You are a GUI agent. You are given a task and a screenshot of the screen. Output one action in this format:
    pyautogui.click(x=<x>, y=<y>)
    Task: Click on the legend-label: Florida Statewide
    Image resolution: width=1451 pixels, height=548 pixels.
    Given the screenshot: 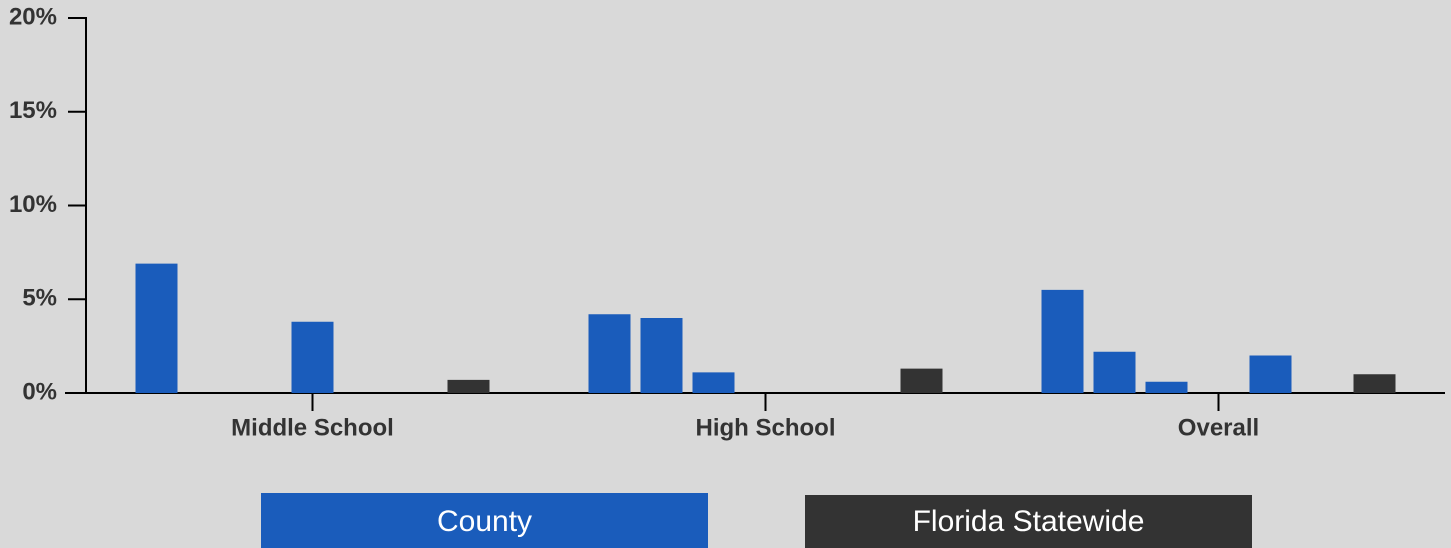 What is the action you would take?
    pyautogui.click(x=1029, y=521)
    